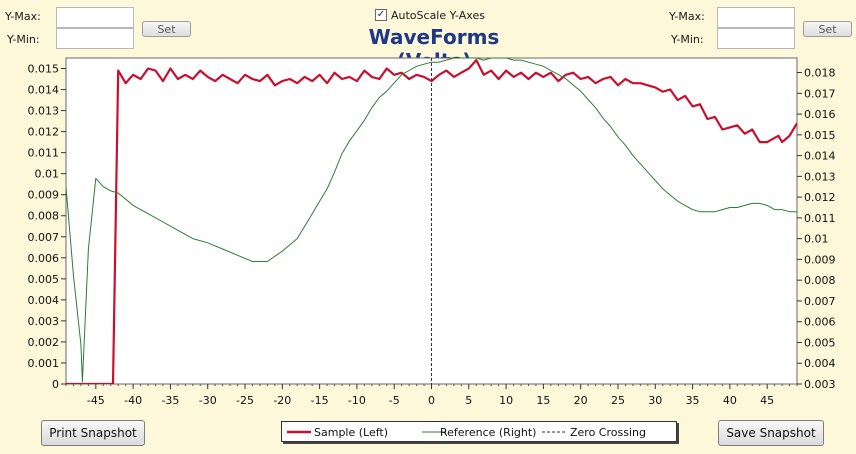  What do you see at coordinates (44, 342) in the screenshot?
I see `y-left-tick-label: 0.002` at bounding box center [44, 342].